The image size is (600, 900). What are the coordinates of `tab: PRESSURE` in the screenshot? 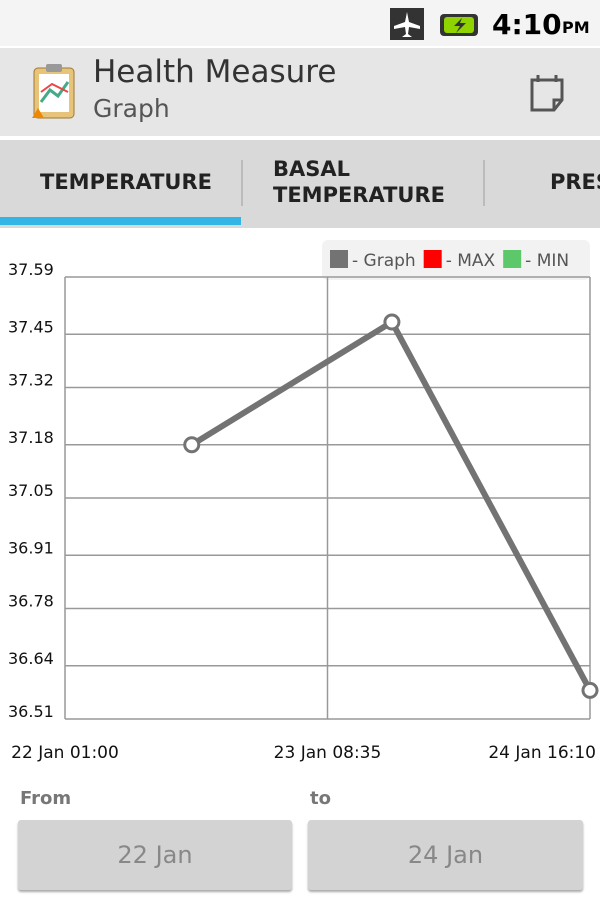 It's located at (575, 182).